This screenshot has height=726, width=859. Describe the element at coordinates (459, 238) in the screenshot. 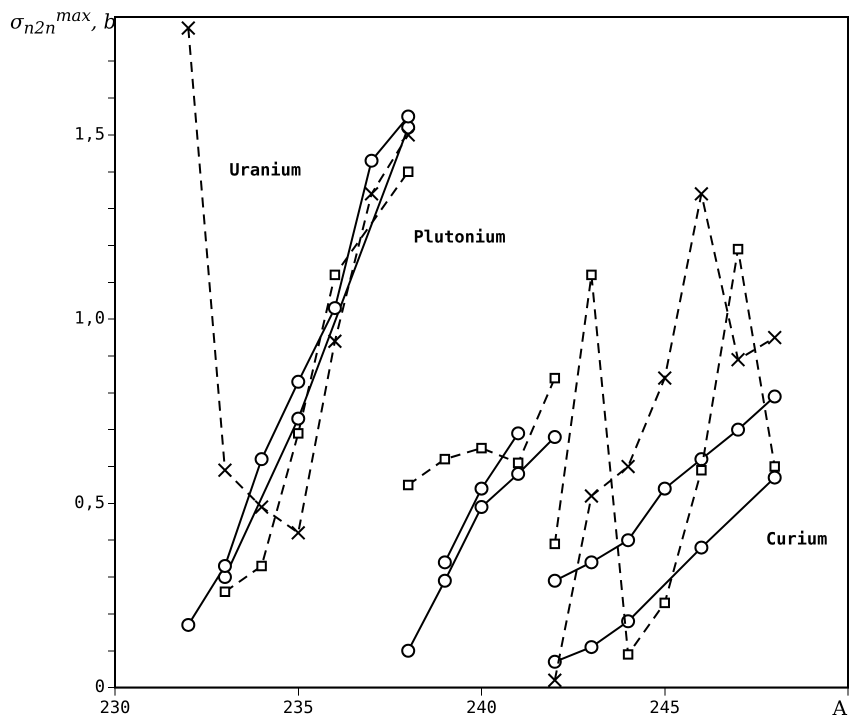

I see `annotation: Plutonium` at that location.